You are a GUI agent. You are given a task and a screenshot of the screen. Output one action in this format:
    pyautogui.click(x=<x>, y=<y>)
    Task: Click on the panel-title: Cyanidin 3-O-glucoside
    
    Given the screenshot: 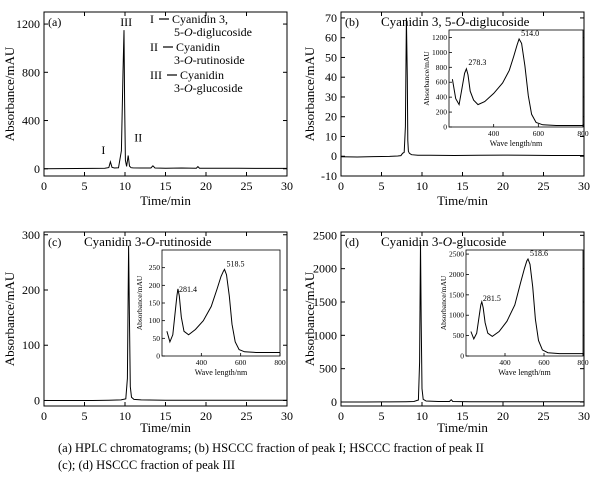 What is the action you would take?
    pyautogui.click(x=444, y=241)
    